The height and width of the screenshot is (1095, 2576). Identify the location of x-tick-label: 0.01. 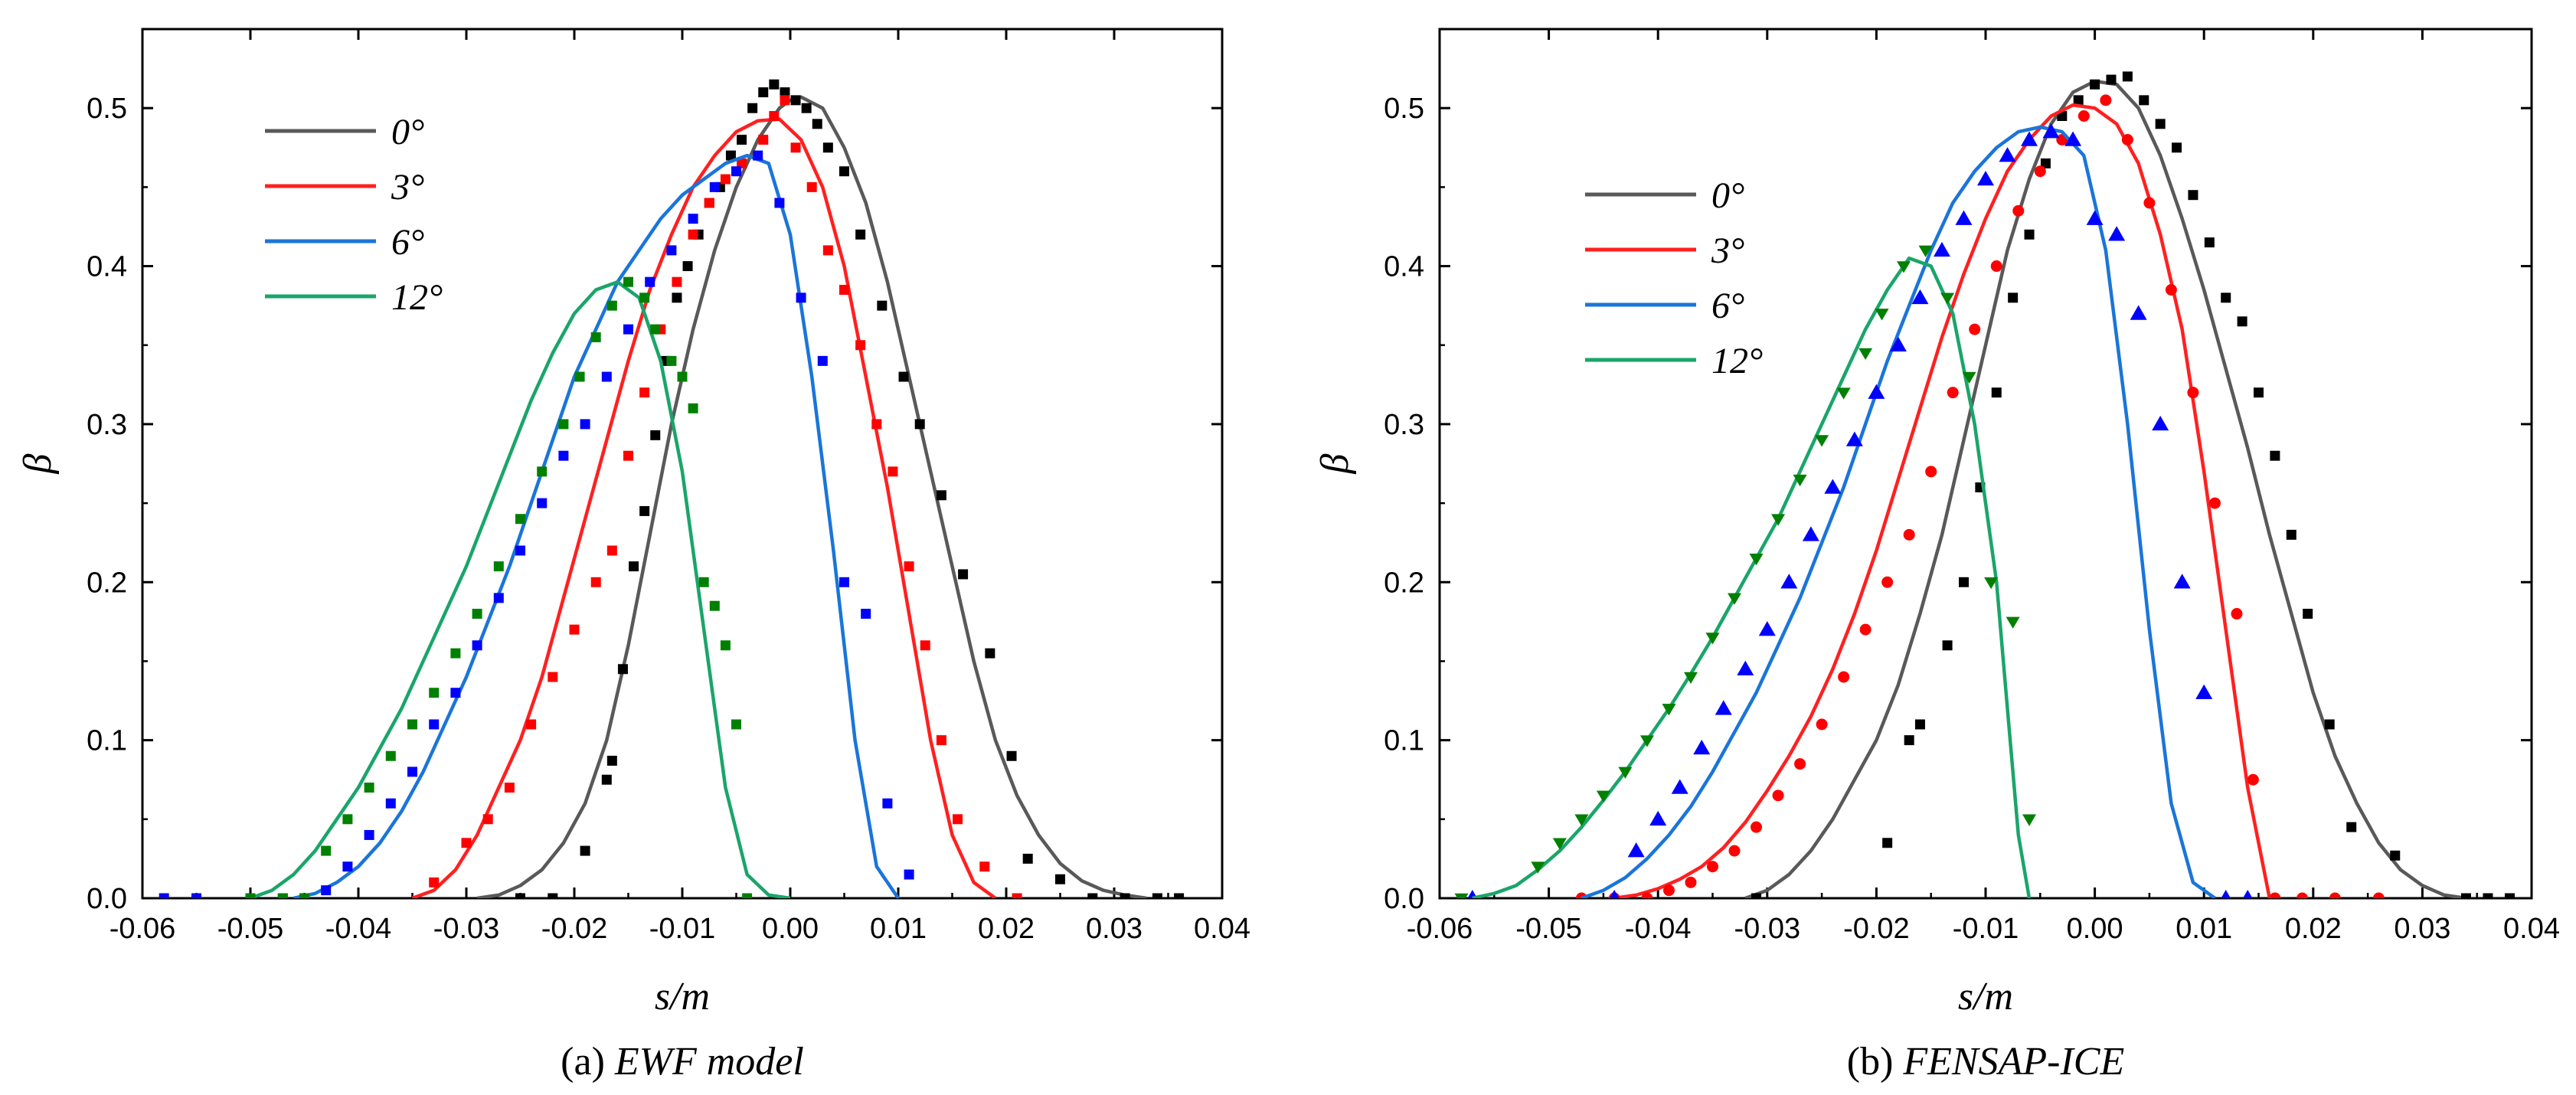
(2204, 929).